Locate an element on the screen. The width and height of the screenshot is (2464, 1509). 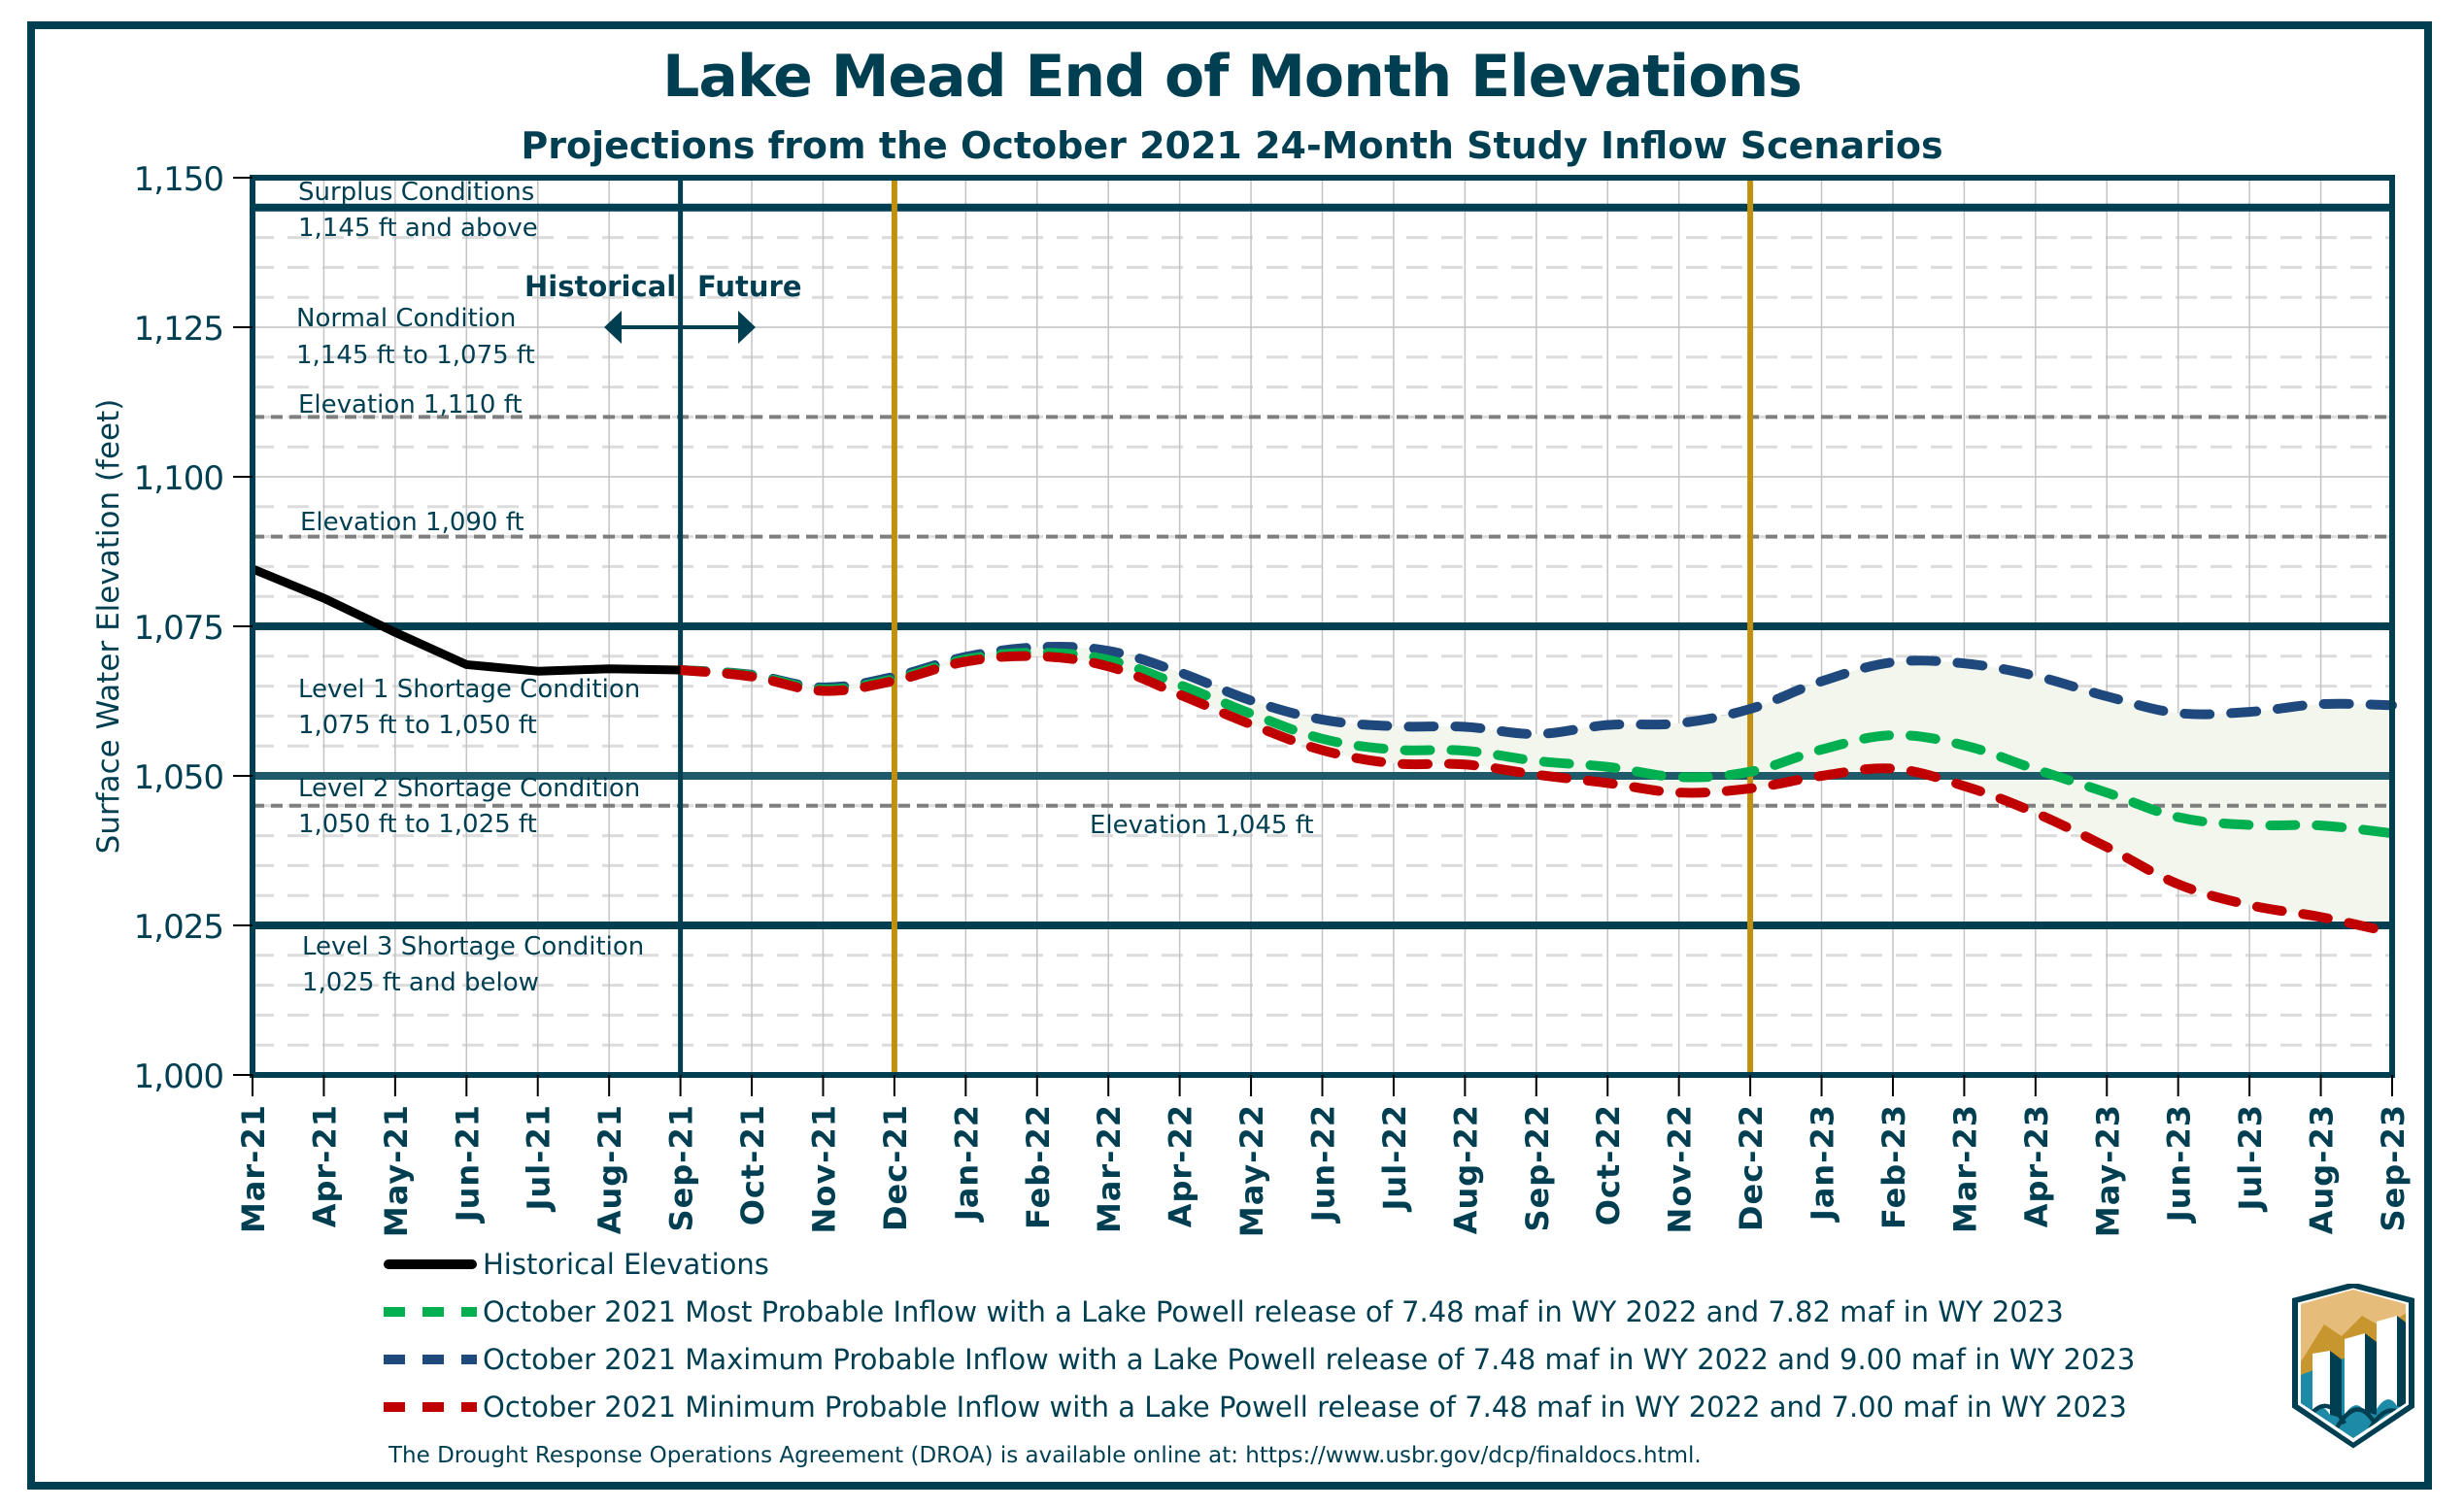
y-tick-label: 1,050 is located at coordinates (178, 777).